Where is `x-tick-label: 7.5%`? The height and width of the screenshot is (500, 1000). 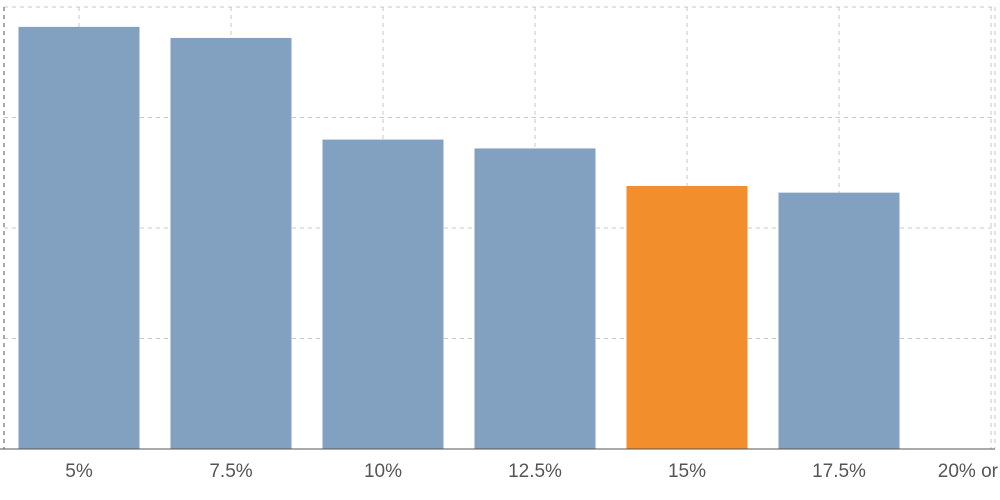 x-tick-label: 7.5% is located at coordinates (230, 471).